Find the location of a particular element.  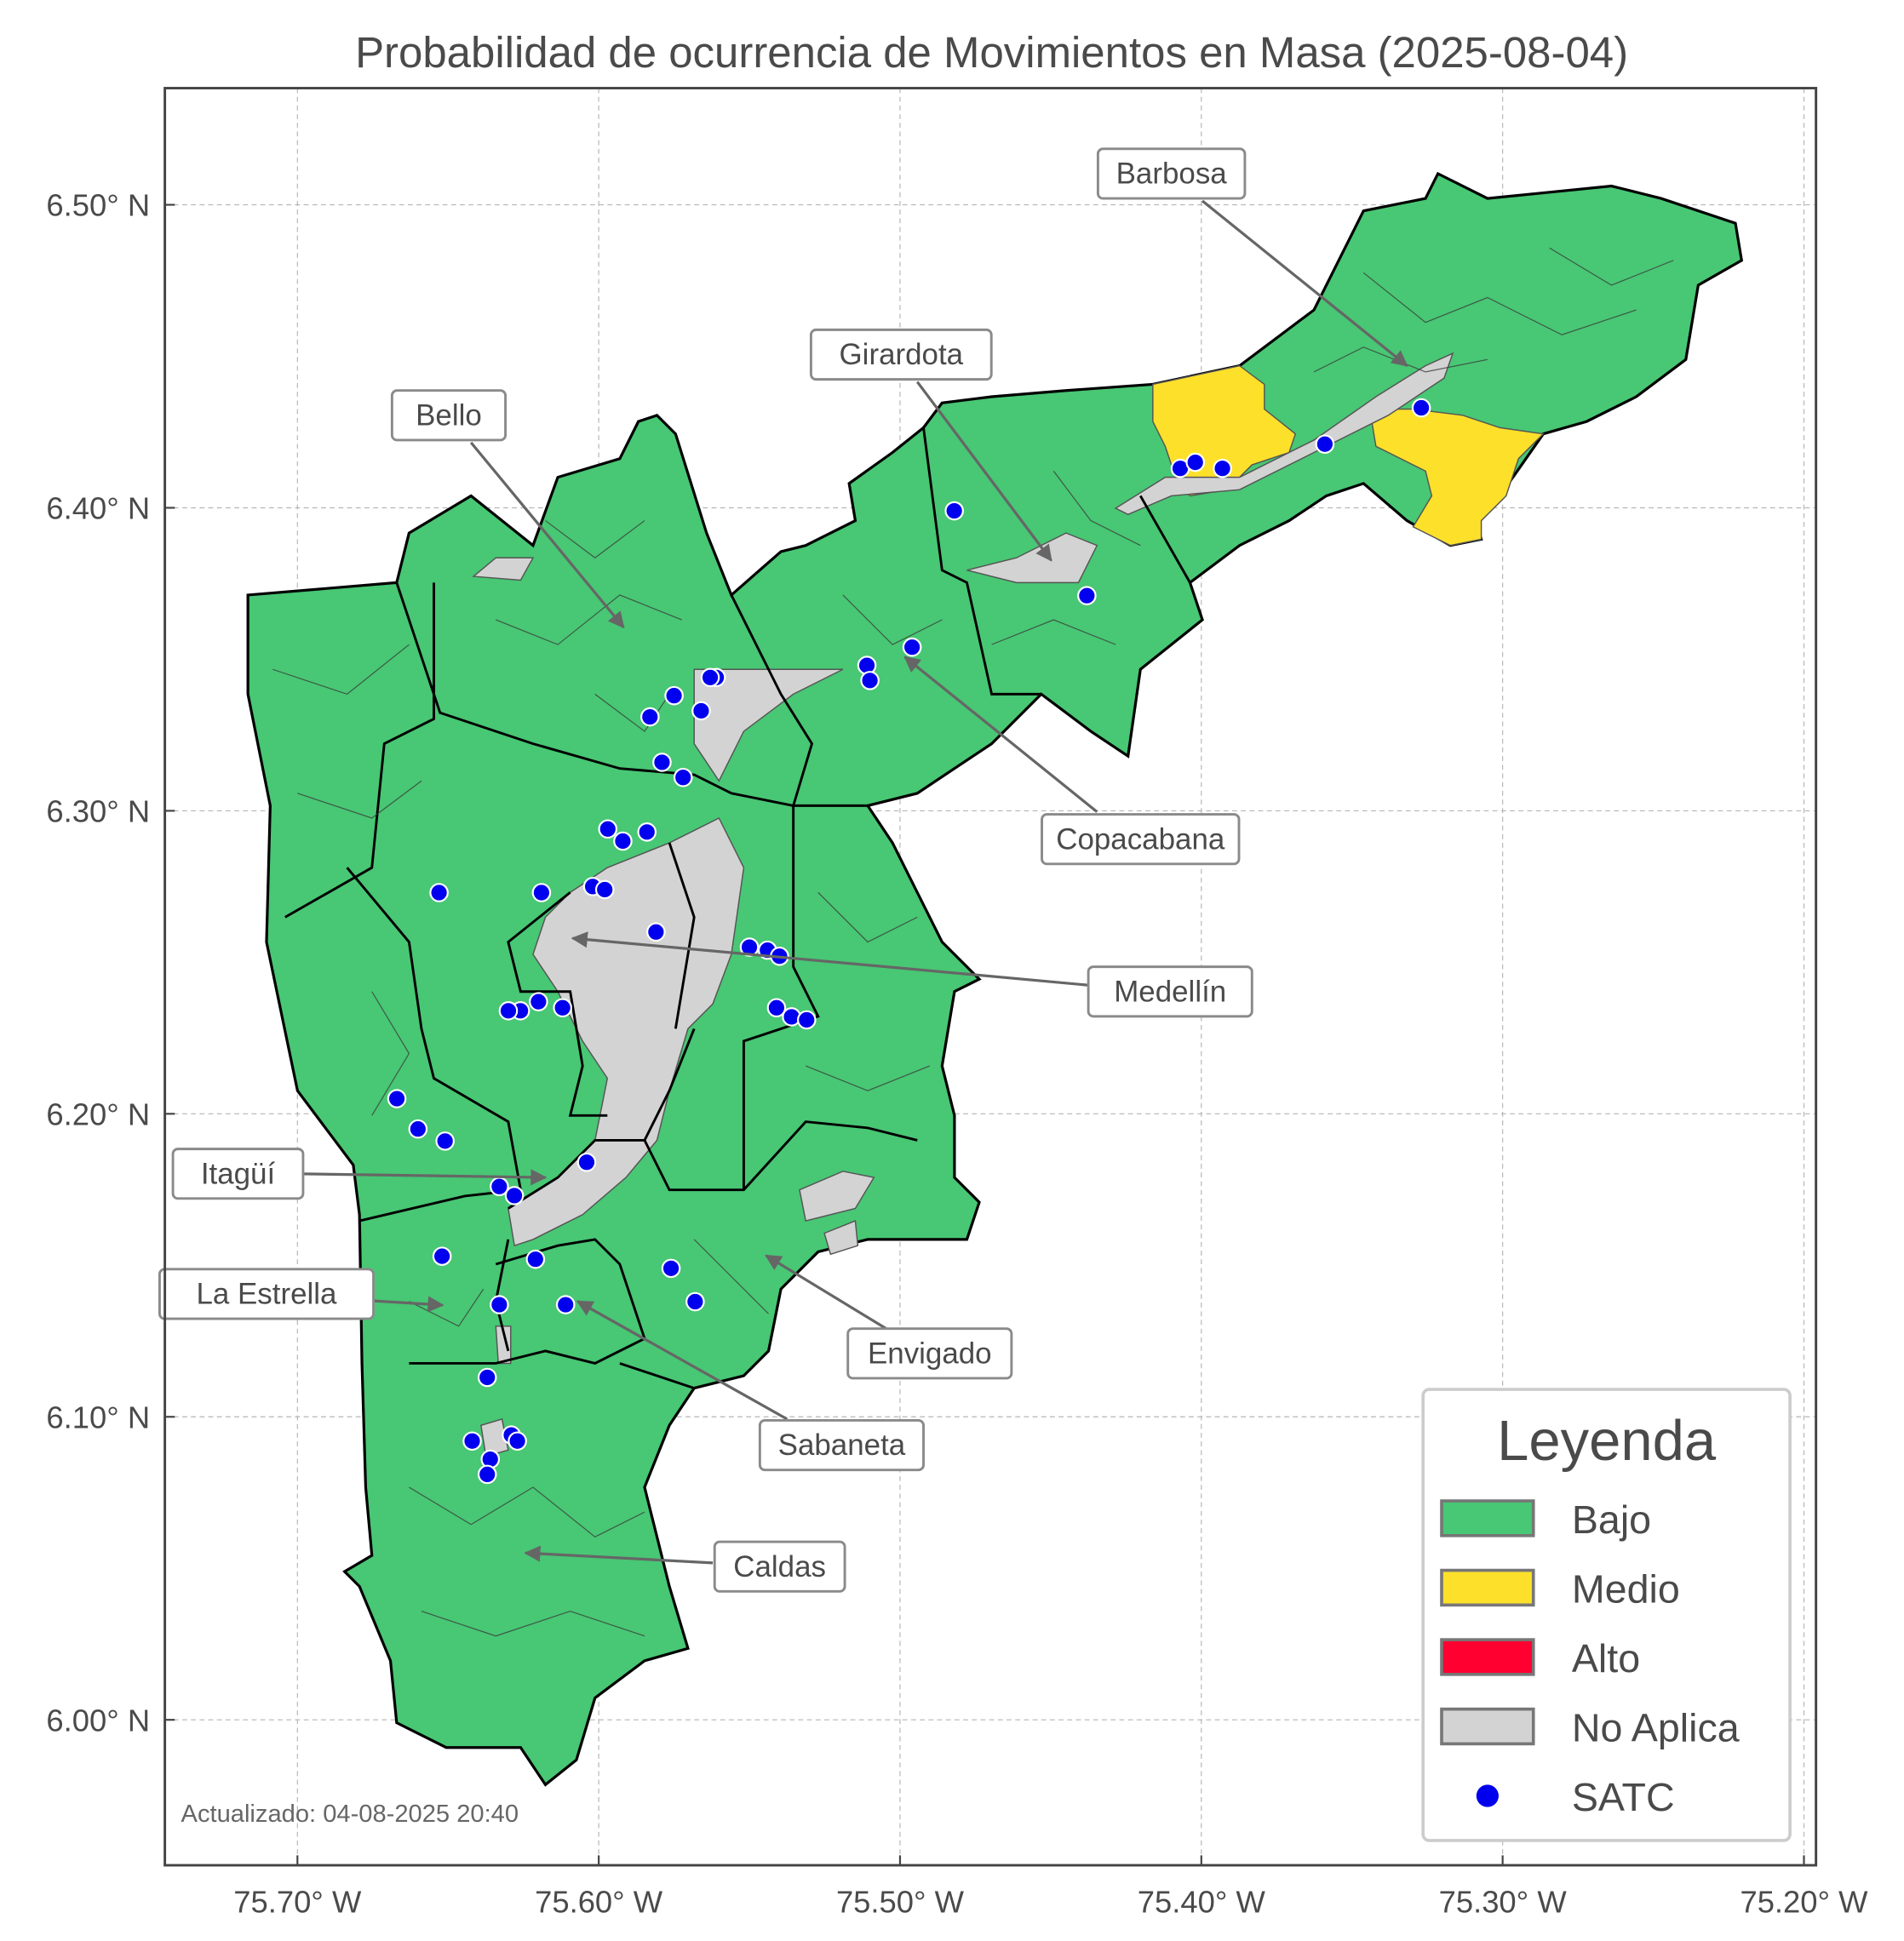

region-medio-barbosa-east is located at coordinates (1457, 477).